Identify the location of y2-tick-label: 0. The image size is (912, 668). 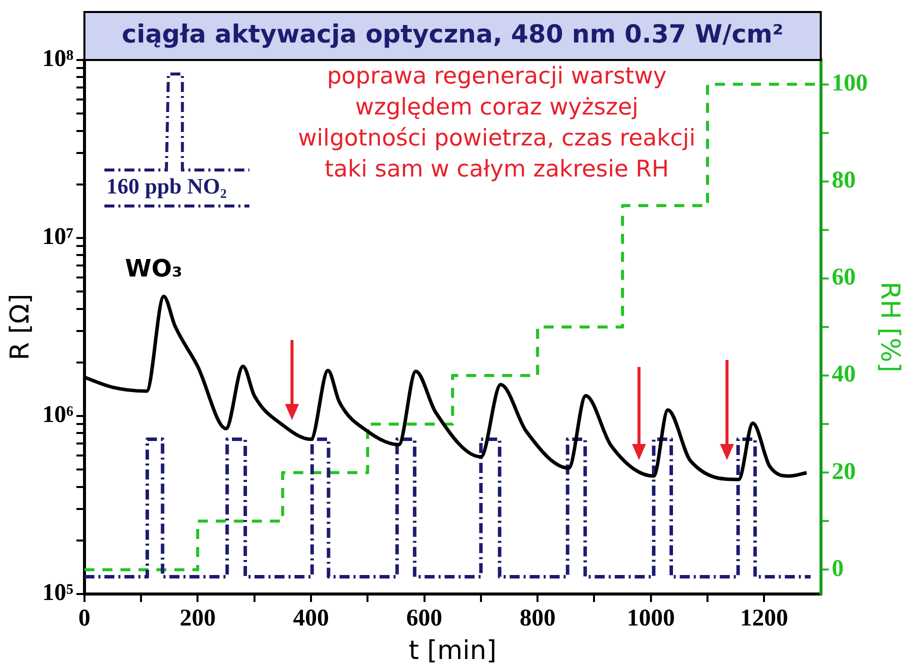
(838, 569).